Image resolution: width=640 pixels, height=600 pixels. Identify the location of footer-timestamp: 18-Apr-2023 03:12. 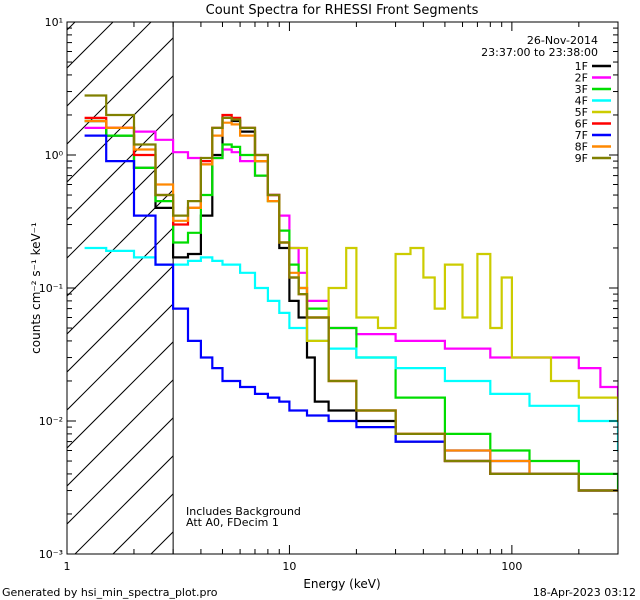
(584, 592).